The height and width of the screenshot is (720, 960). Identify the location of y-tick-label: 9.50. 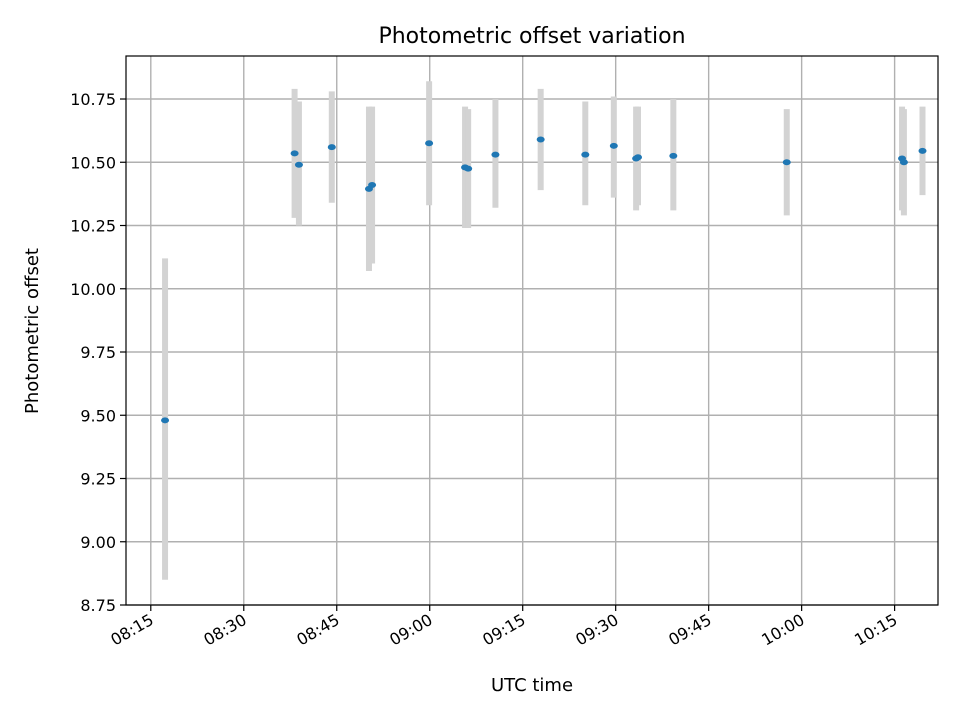
(98, 415).